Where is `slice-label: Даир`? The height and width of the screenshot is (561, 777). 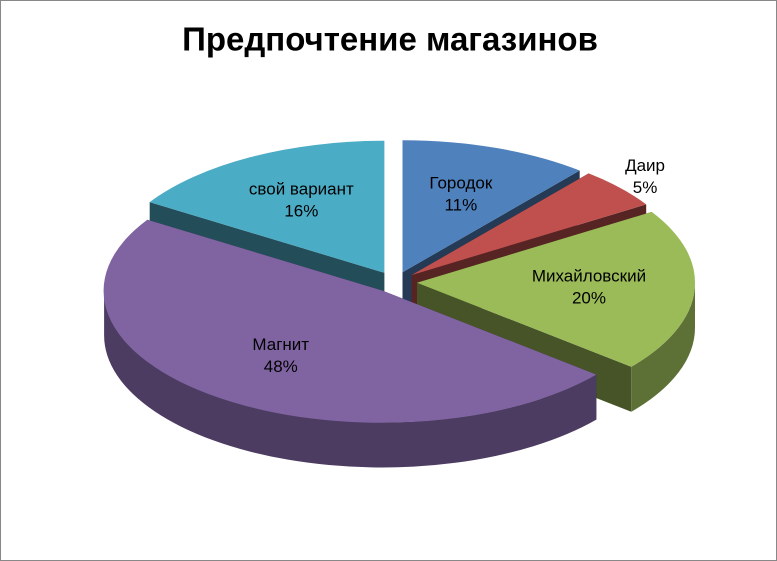 slice-label: Даир is located at coordinates (645, 165).